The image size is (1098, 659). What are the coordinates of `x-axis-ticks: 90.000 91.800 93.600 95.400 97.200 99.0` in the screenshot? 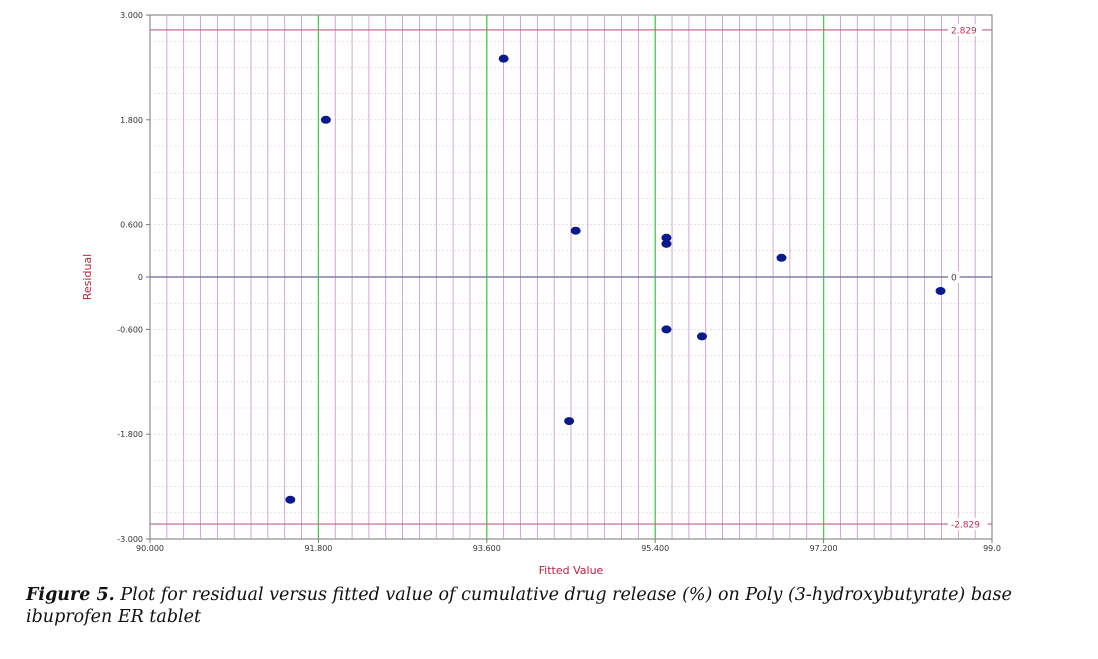 It's located at (568, 546).